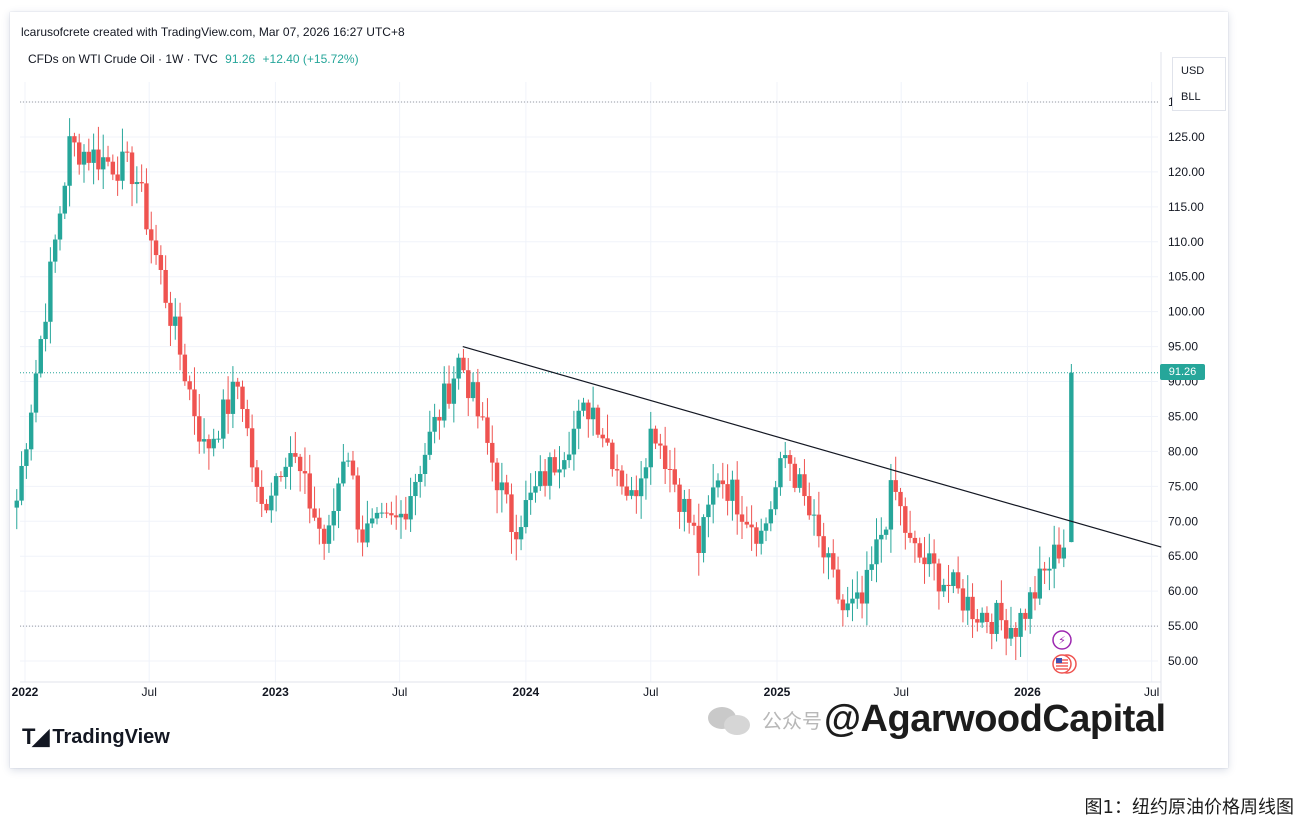 This screenshot has width=1308, height=828. What do you see at coordinates (1183, 521) in the screenshot?
I see `y-tick-label: 70.00` at bounding box center [1183, 521].